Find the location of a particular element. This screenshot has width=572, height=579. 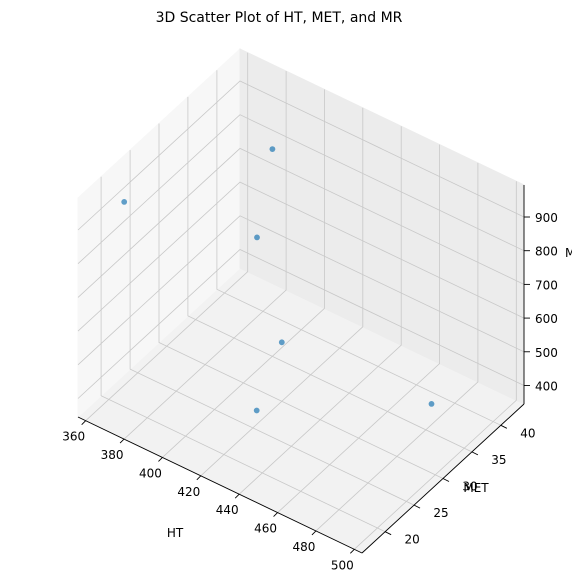

z-tick-label: 900 is located at coordinates (546, 218).